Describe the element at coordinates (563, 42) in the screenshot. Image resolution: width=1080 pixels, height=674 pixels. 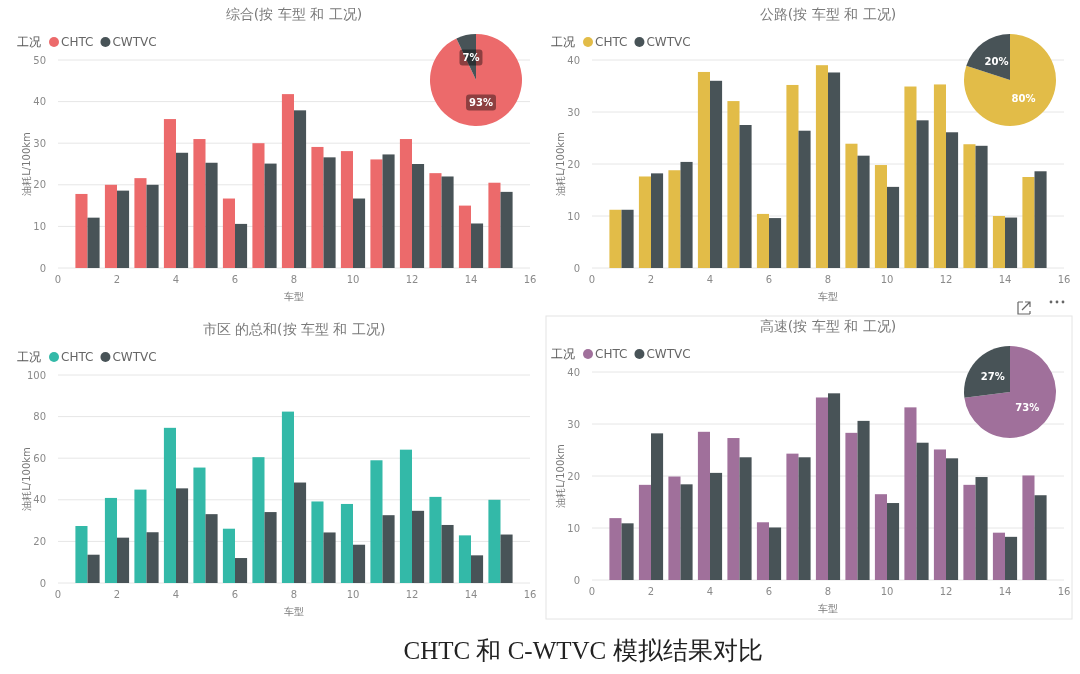
I see `legend-title: 工况` at that location.